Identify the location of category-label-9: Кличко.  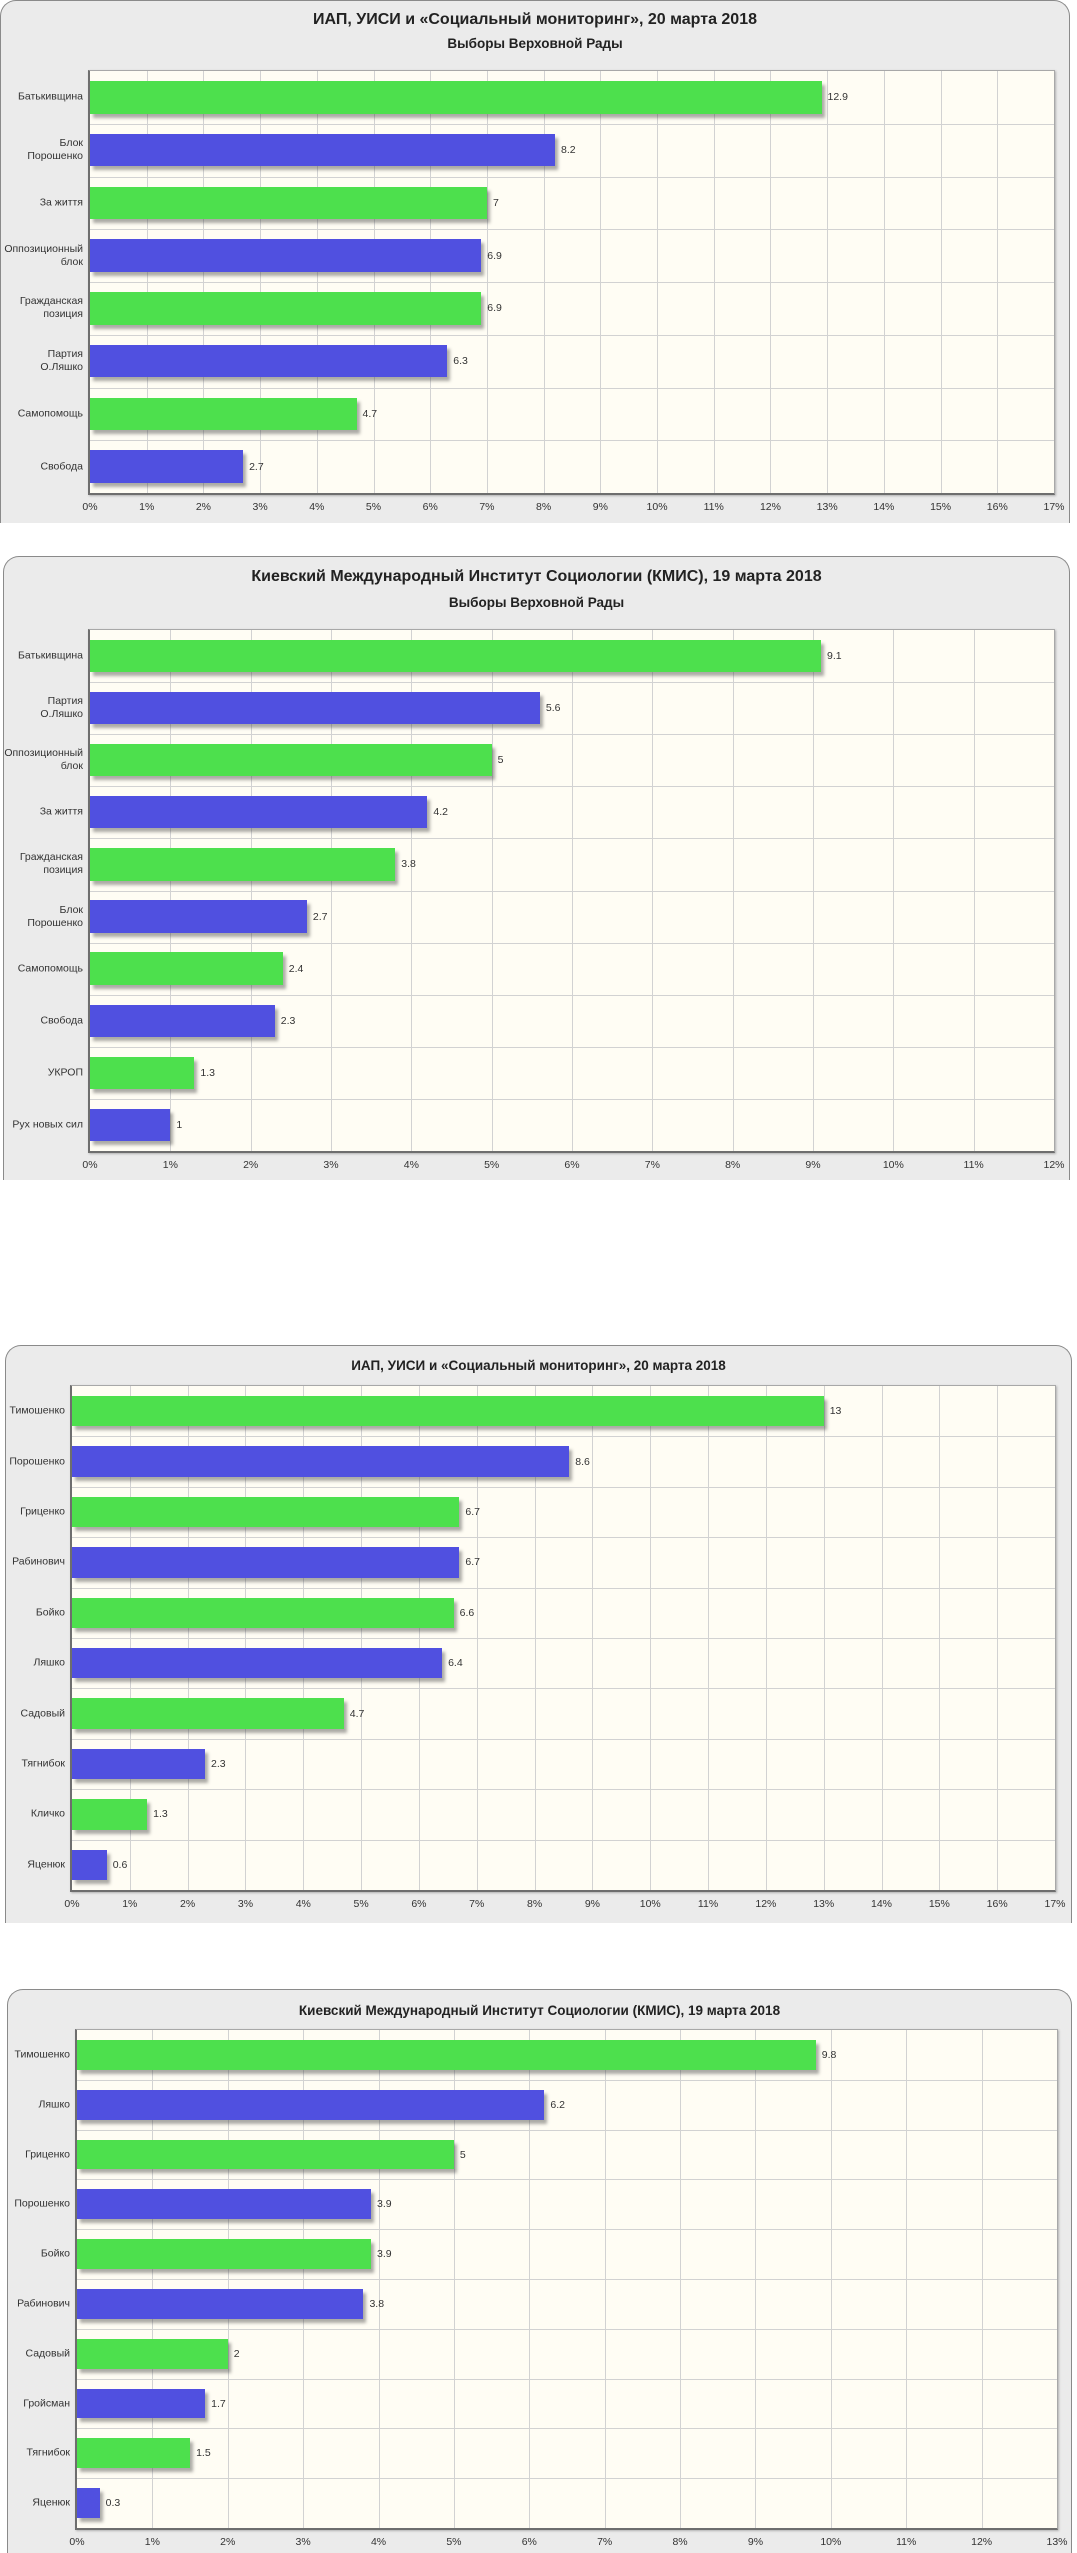
(47, 1813).